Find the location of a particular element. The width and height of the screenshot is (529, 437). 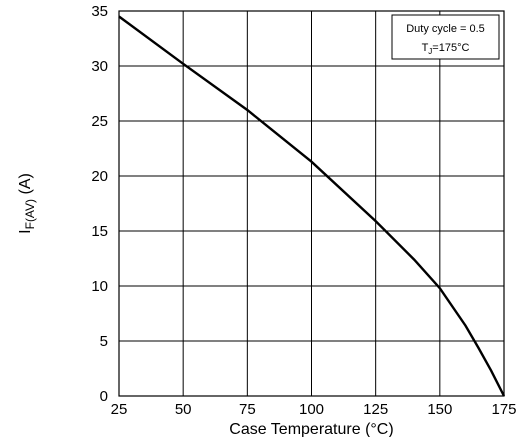

y-tick-label: 15 is located at coordinates (99, 231).